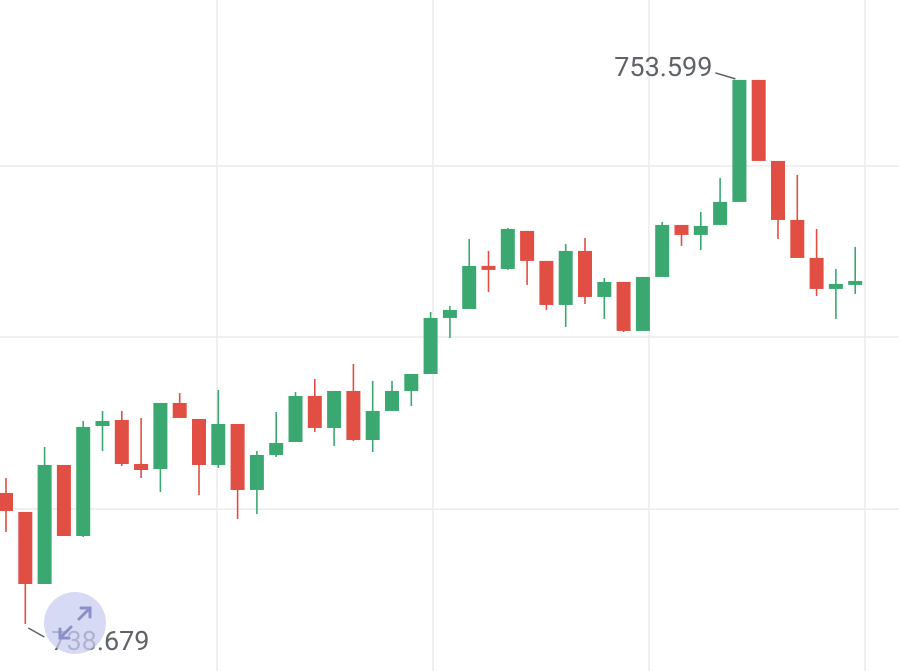 The height and width of the screenshot is (671, 899). I want to click on expand-button, so click(75, 623).